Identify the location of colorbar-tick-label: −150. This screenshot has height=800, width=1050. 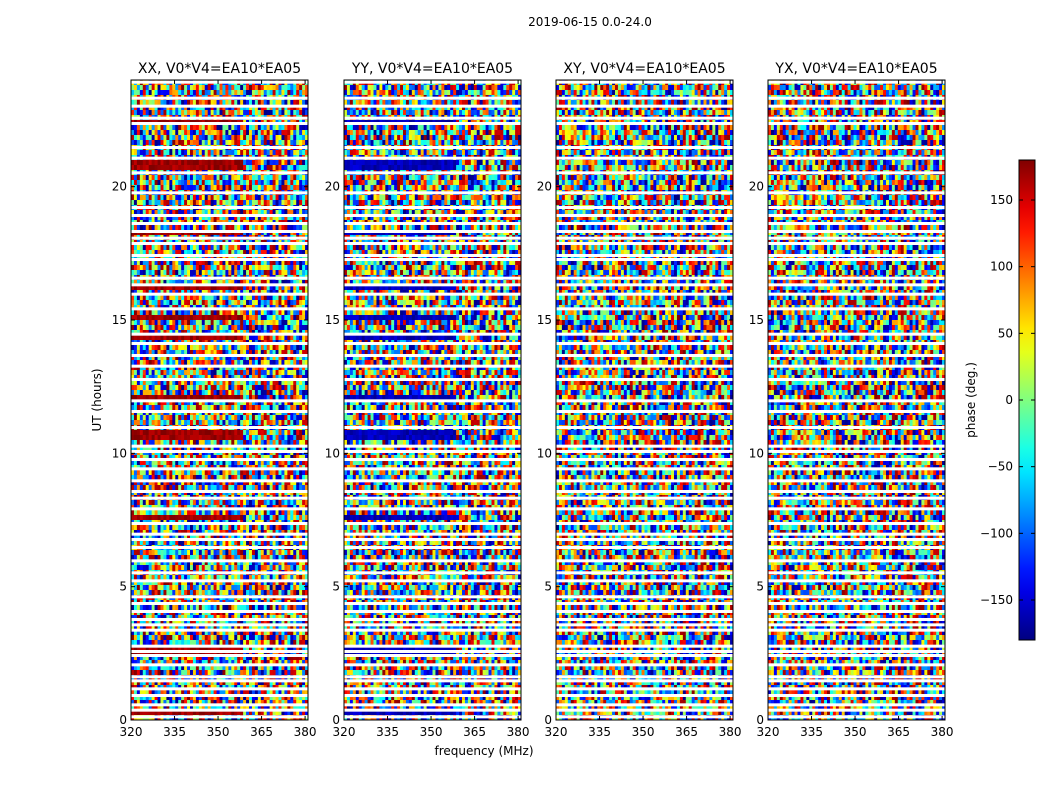
(996, 600).